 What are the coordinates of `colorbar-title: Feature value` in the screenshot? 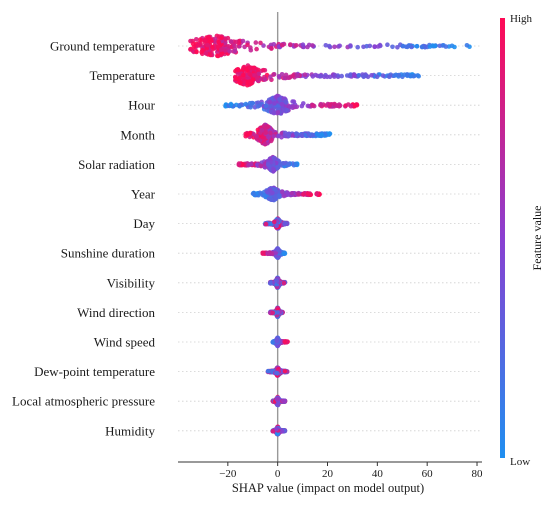 It's located at (537, 238).